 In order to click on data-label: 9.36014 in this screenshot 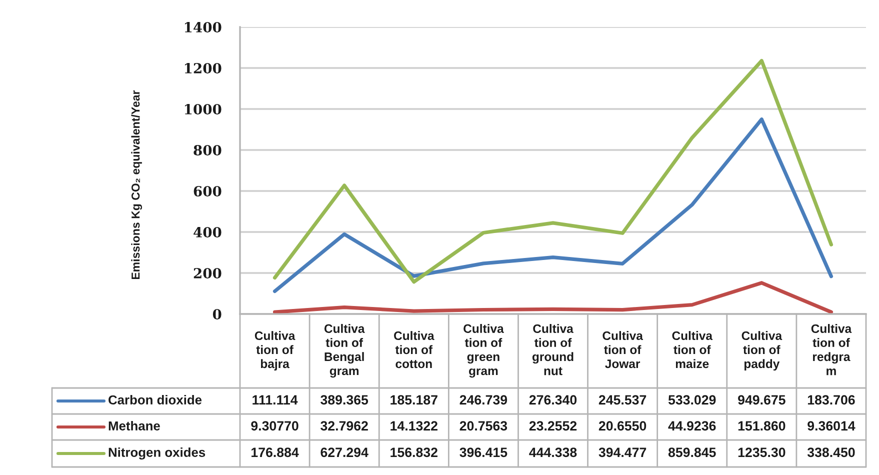, I will do `click(832, 426)`.